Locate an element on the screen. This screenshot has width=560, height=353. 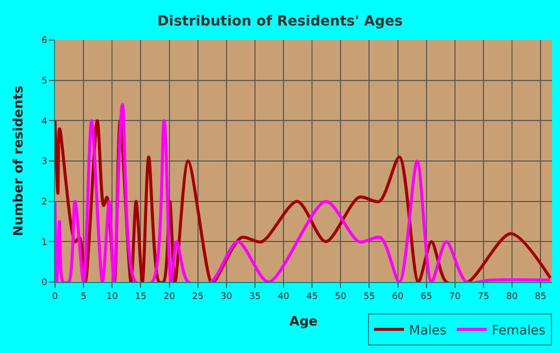
chart-title: Distribution of Residents' Ages is located at coordinates (280, 22).